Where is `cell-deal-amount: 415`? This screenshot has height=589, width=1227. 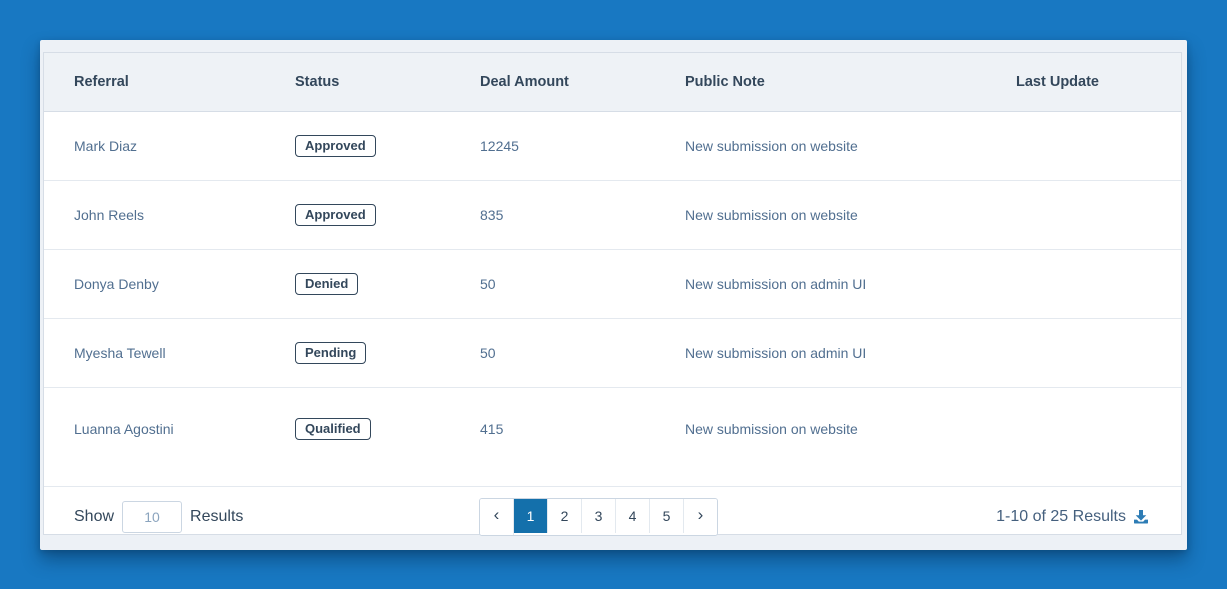 cell-deal-amount: 415 is located at coordinates (552, 437).